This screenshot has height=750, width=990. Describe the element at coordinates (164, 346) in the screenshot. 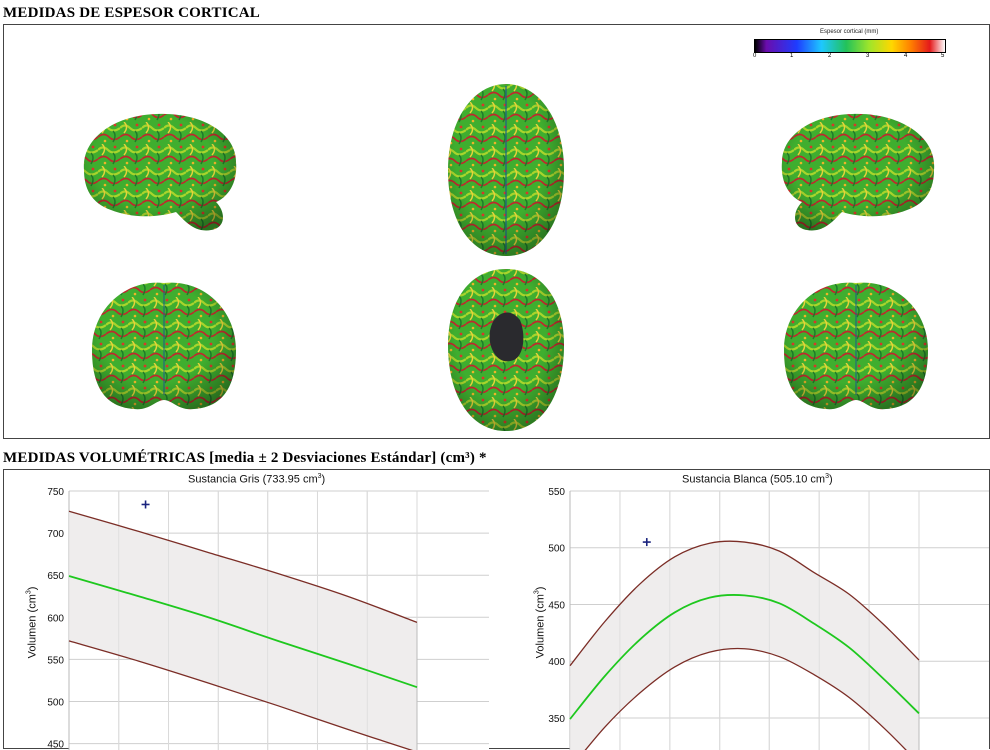

I see `brain-anterior-view` at that location.